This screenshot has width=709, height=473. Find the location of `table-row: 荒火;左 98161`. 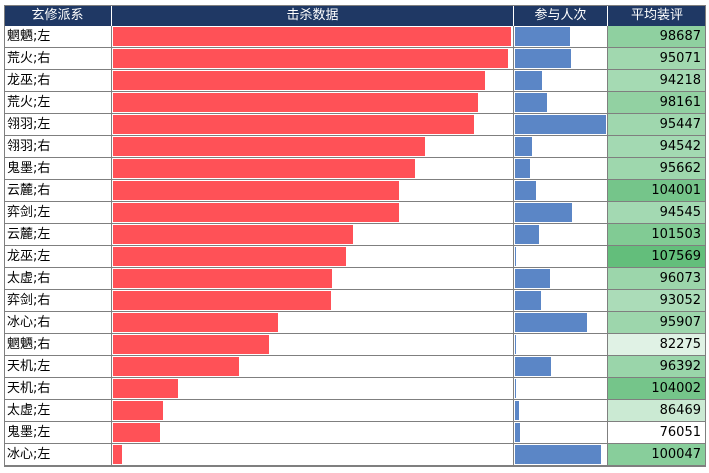

table-row: 荒火;左 98161 is located at coordinates (355, 103).